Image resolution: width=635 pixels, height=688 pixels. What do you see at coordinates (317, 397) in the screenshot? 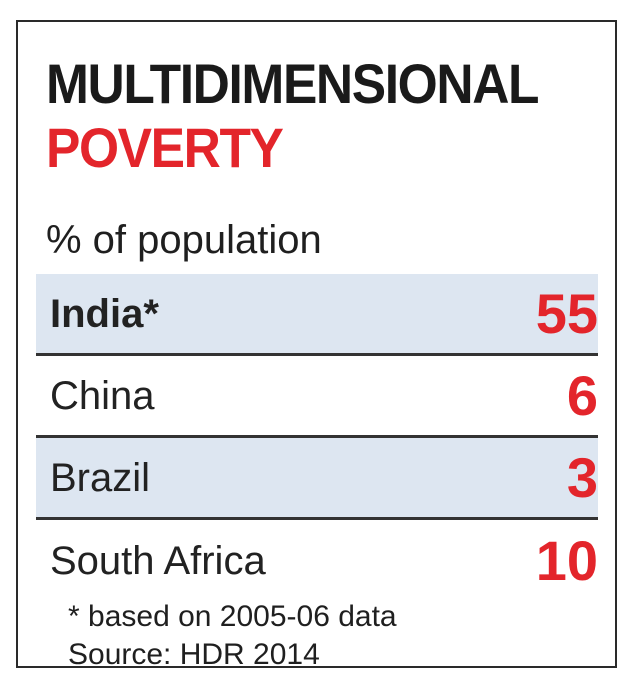
I see `table-row-china: China 6` at bounding box center [317, 397].